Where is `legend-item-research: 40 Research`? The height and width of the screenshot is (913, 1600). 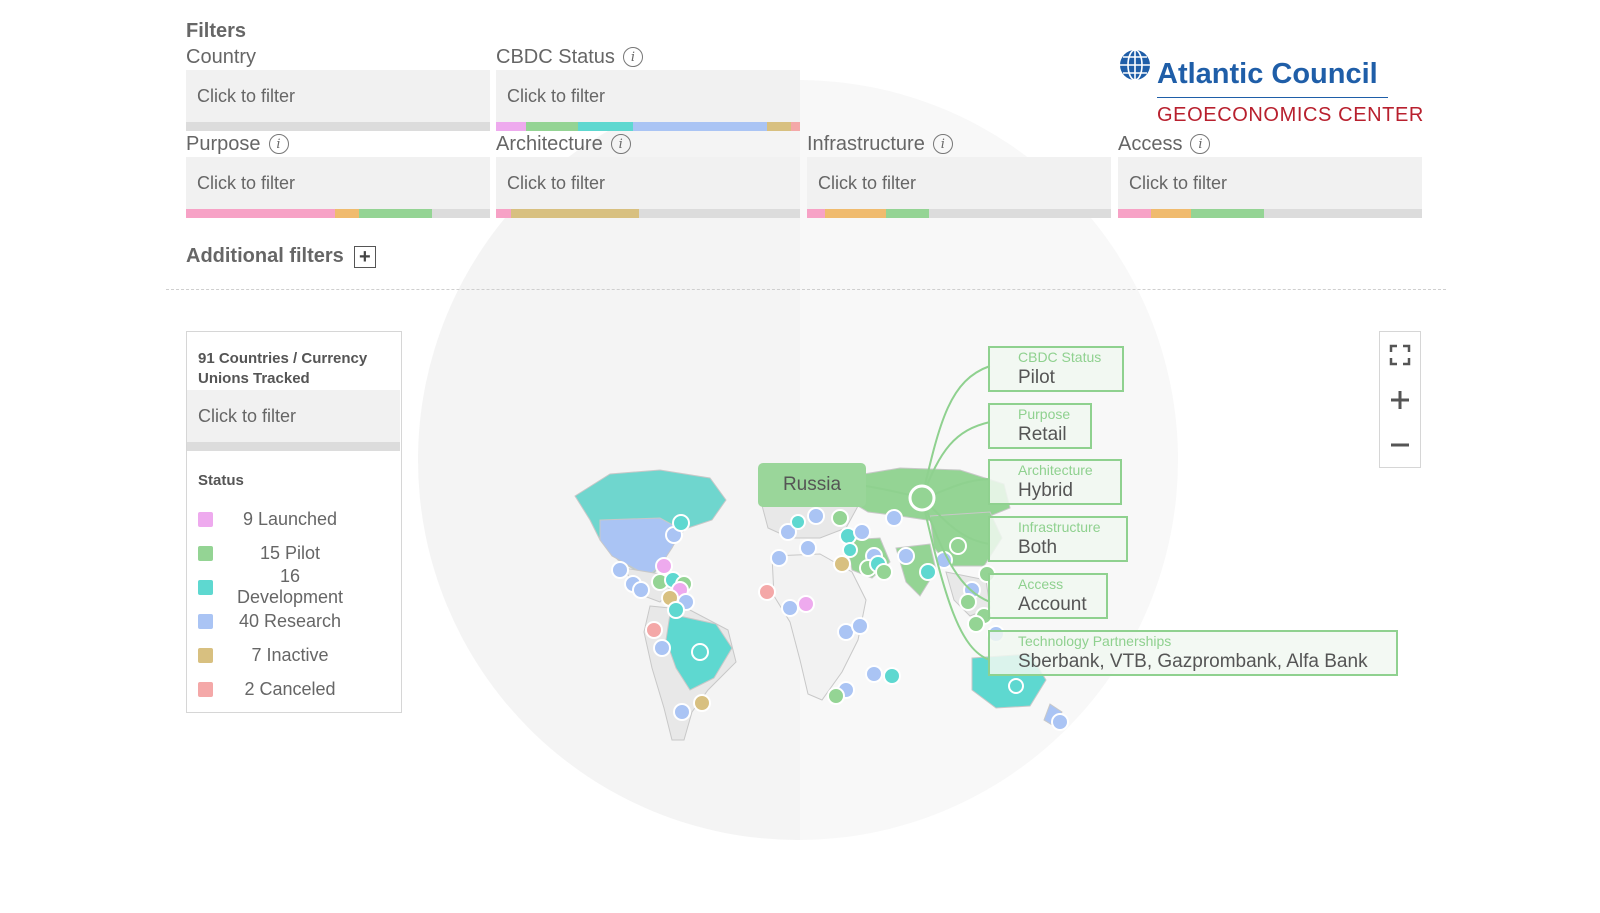 legend-item-research: 40 Research is located at coordinates (291, 621).